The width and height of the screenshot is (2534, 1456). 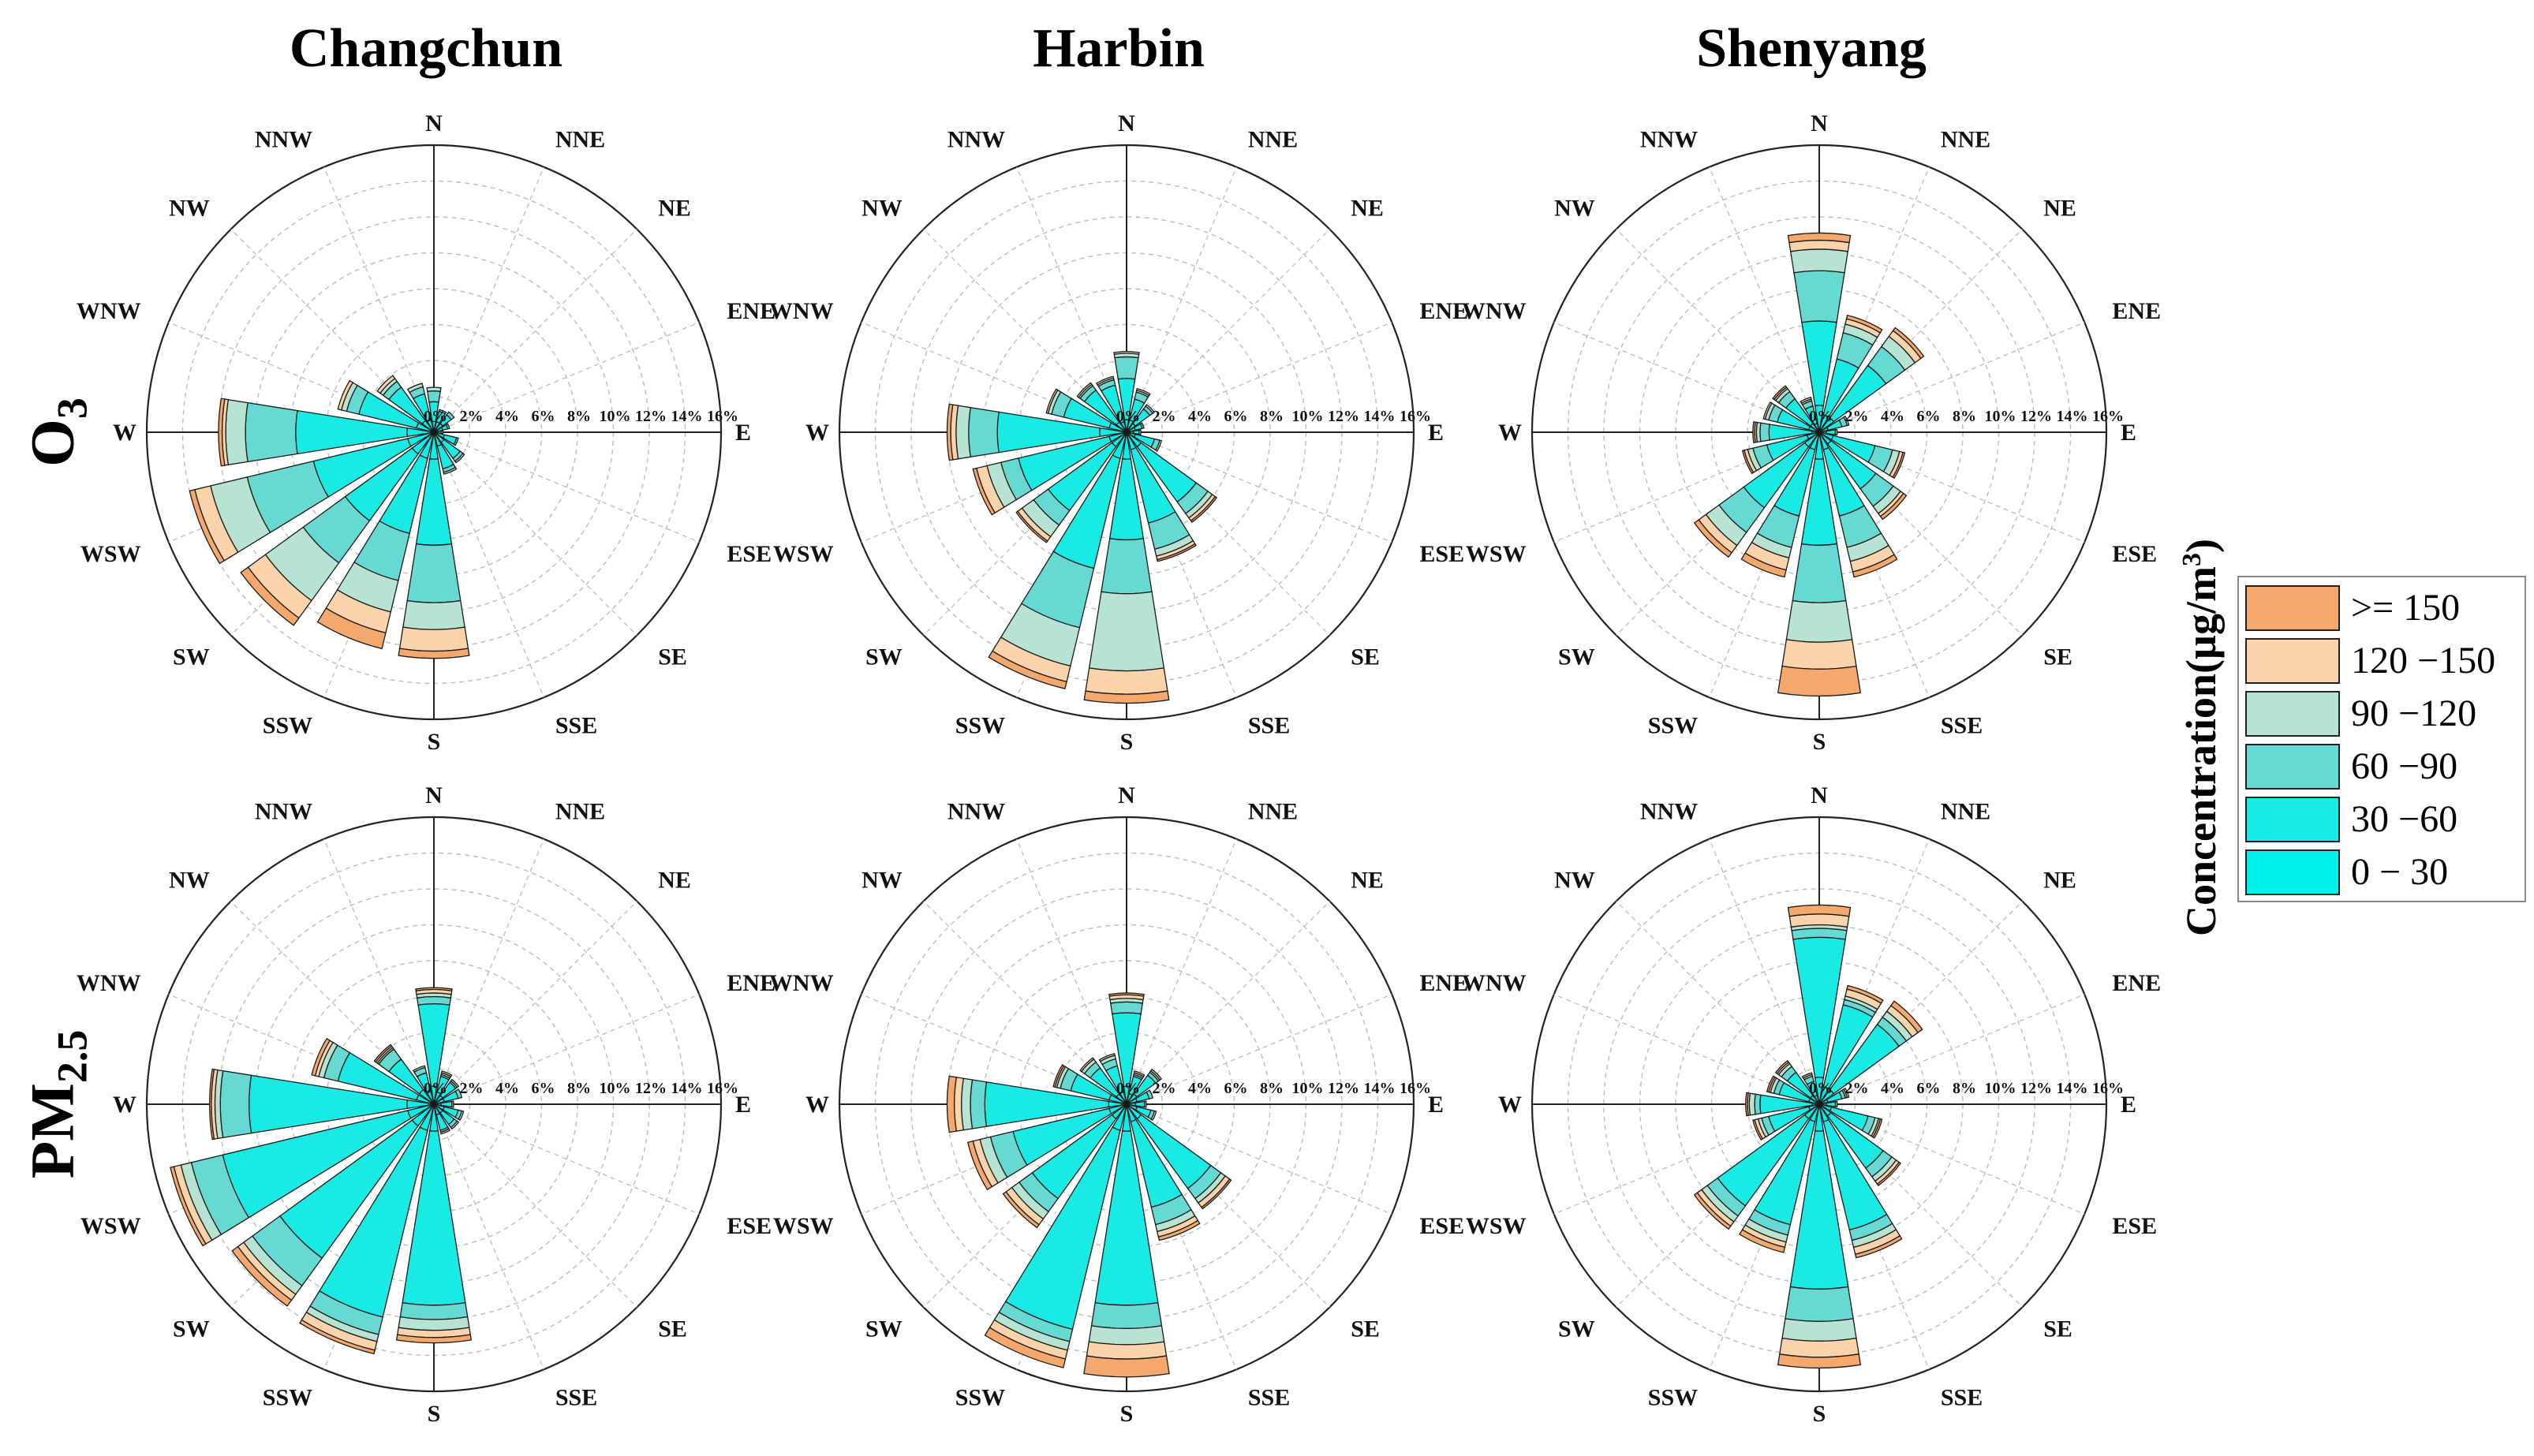 I want to click on petal-sse-bin3, so click(x=445, y=1131).